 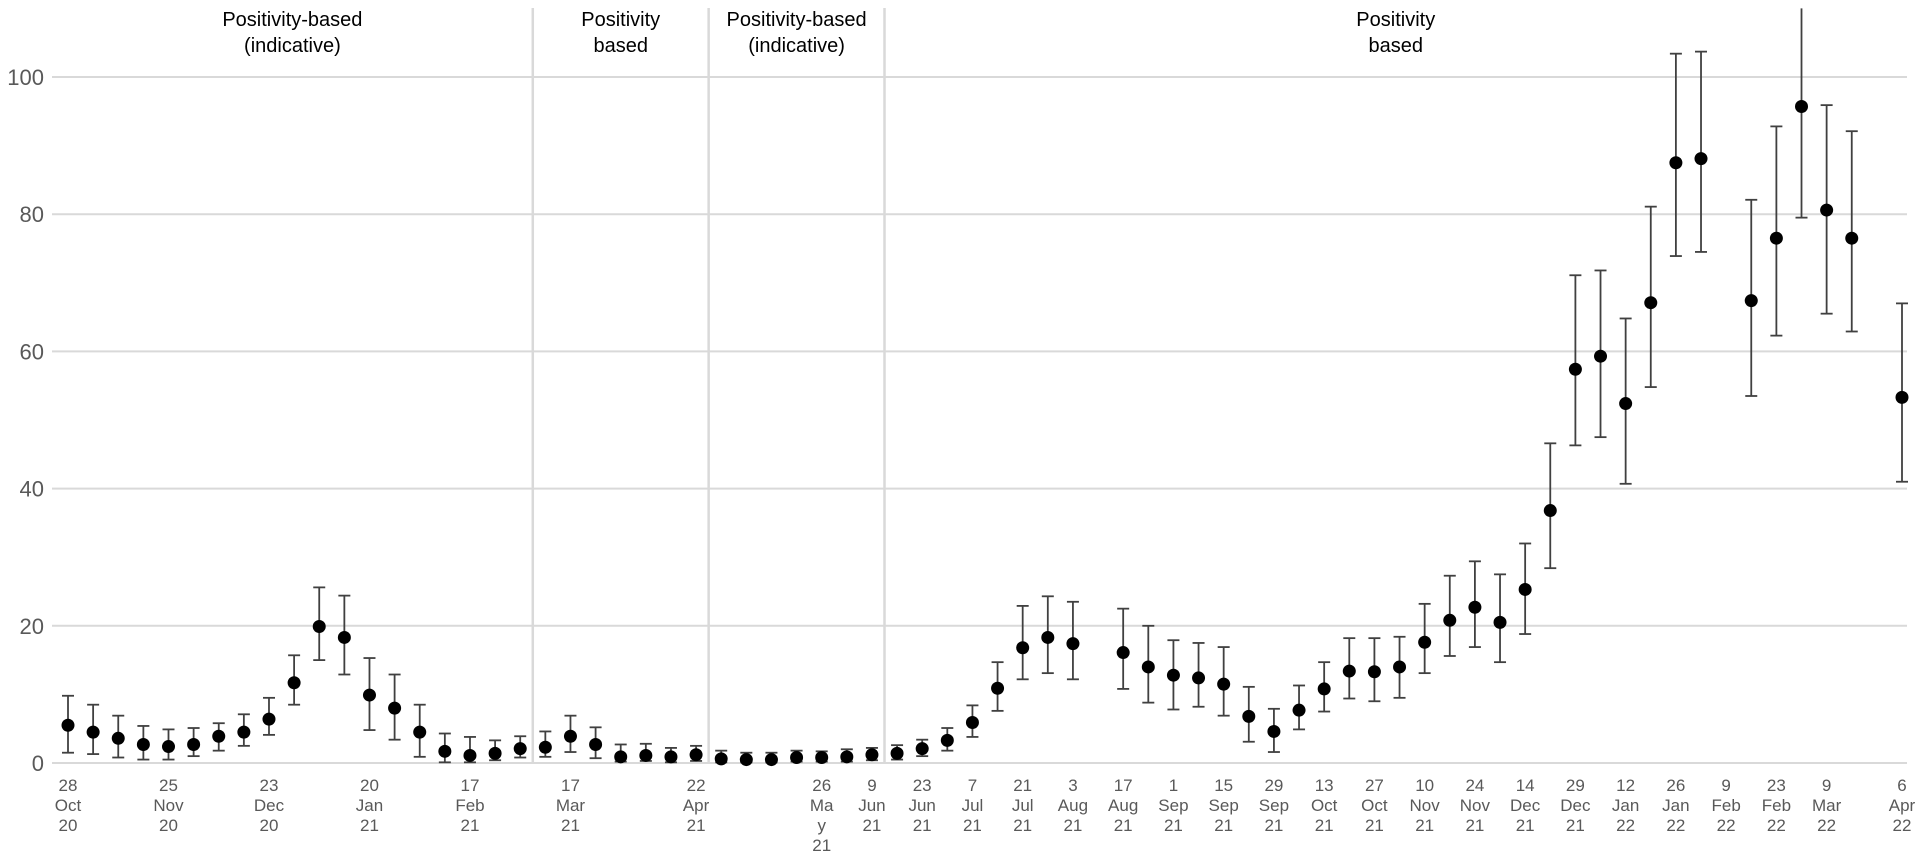 I want to click on x-tick-label-line: Jan, so click(x=1675, y=805).